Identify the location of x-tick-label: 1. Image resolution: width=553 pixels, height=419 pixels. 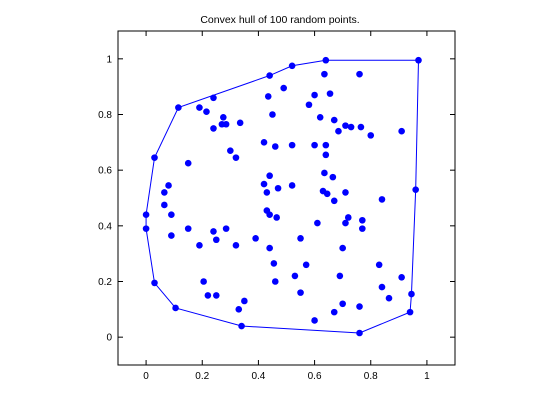
(427, 376).